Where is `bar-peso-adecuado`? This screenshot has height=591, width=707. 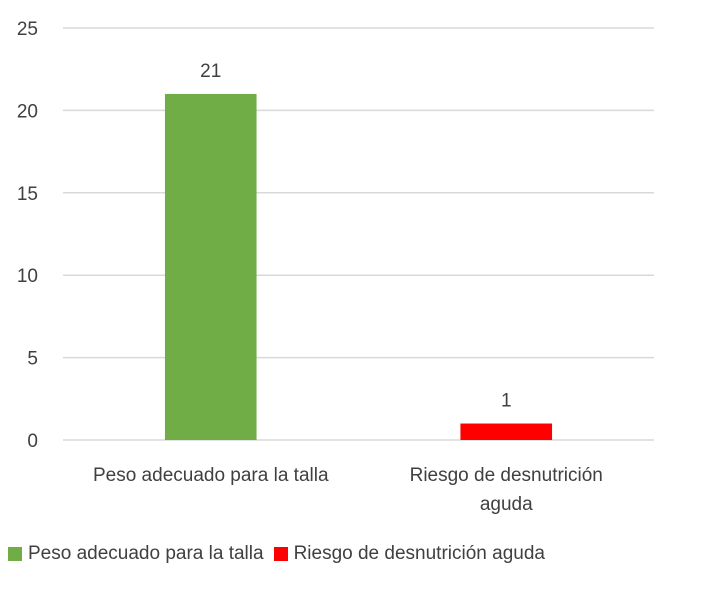 bar-peso-adecuado is located at coordinates (210, 267).